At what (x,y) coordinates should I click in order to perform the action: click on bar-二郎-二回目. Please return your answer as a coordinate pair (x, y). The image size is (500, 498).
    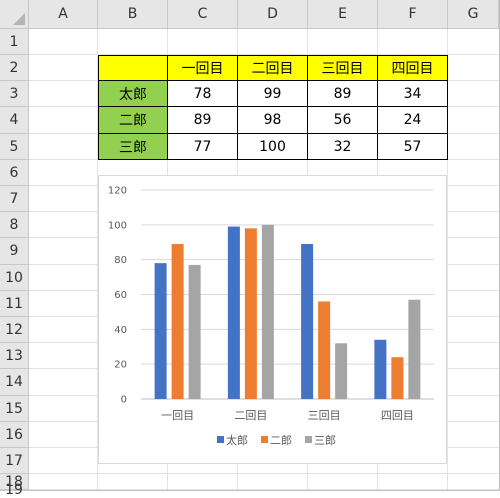
    Looking at the image, I should click on (250, 313).